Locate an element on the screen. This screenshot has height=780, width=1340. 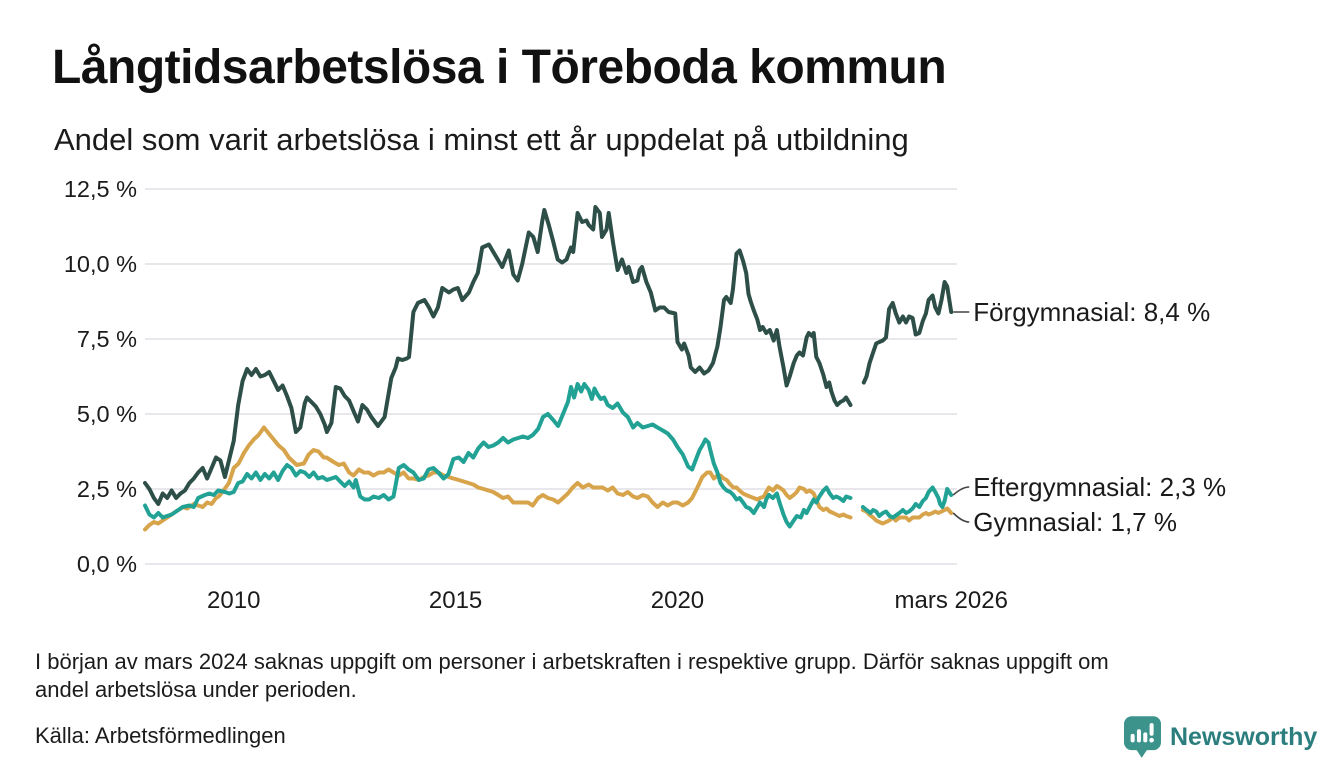
y-tick-label: 2,5 % is located at coordinates (107, 489).